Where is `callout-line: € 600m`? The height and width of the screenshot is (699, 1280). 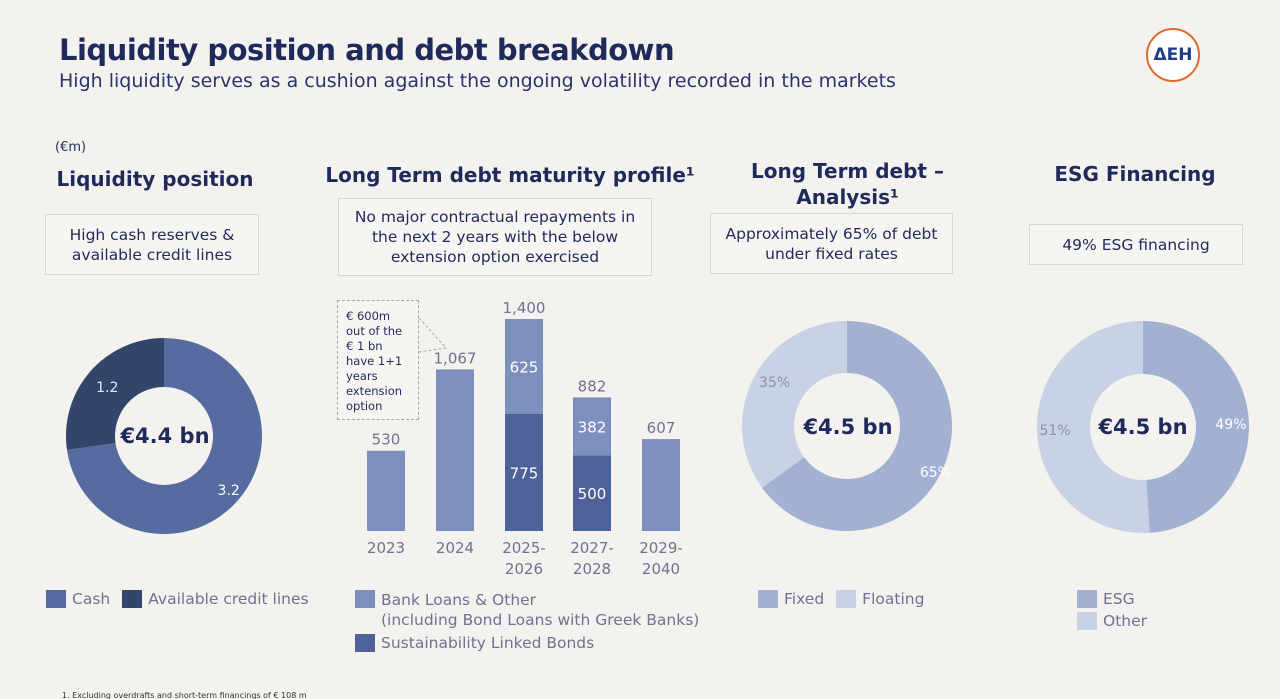 callout-line: € 600m is located at coordinates (368, 316).